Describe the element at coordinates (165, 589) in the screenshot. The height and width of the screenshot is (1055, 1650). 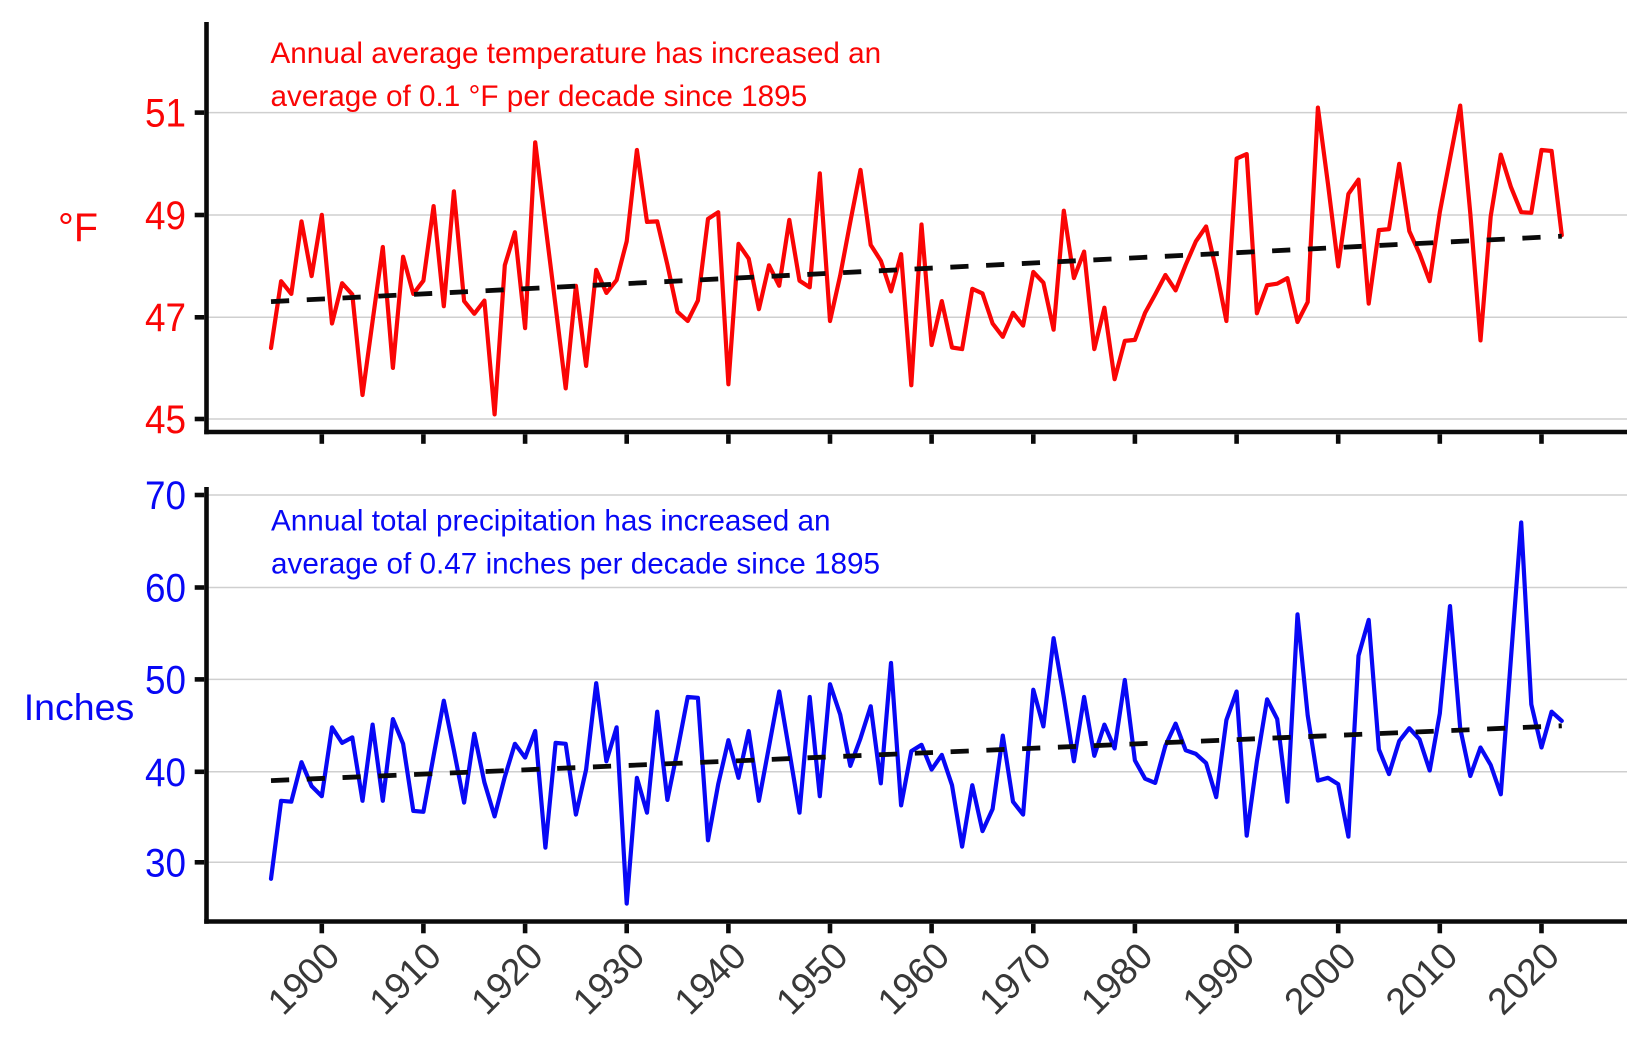
I see `svg-text: 60` at that location.